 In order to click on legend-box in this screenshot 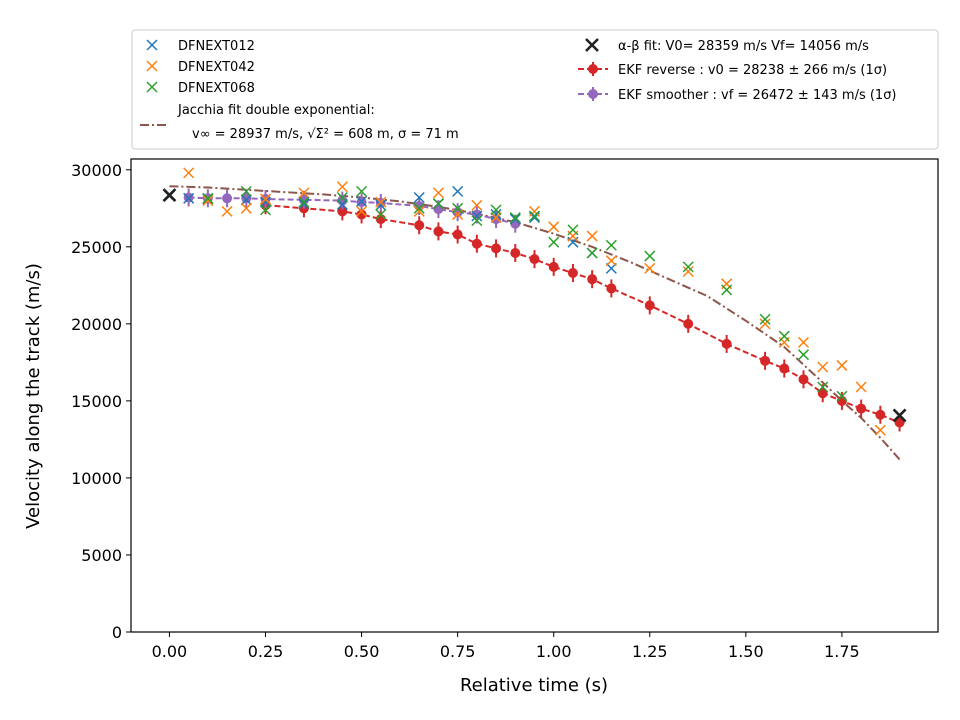, I will do `click(535, 89)`.